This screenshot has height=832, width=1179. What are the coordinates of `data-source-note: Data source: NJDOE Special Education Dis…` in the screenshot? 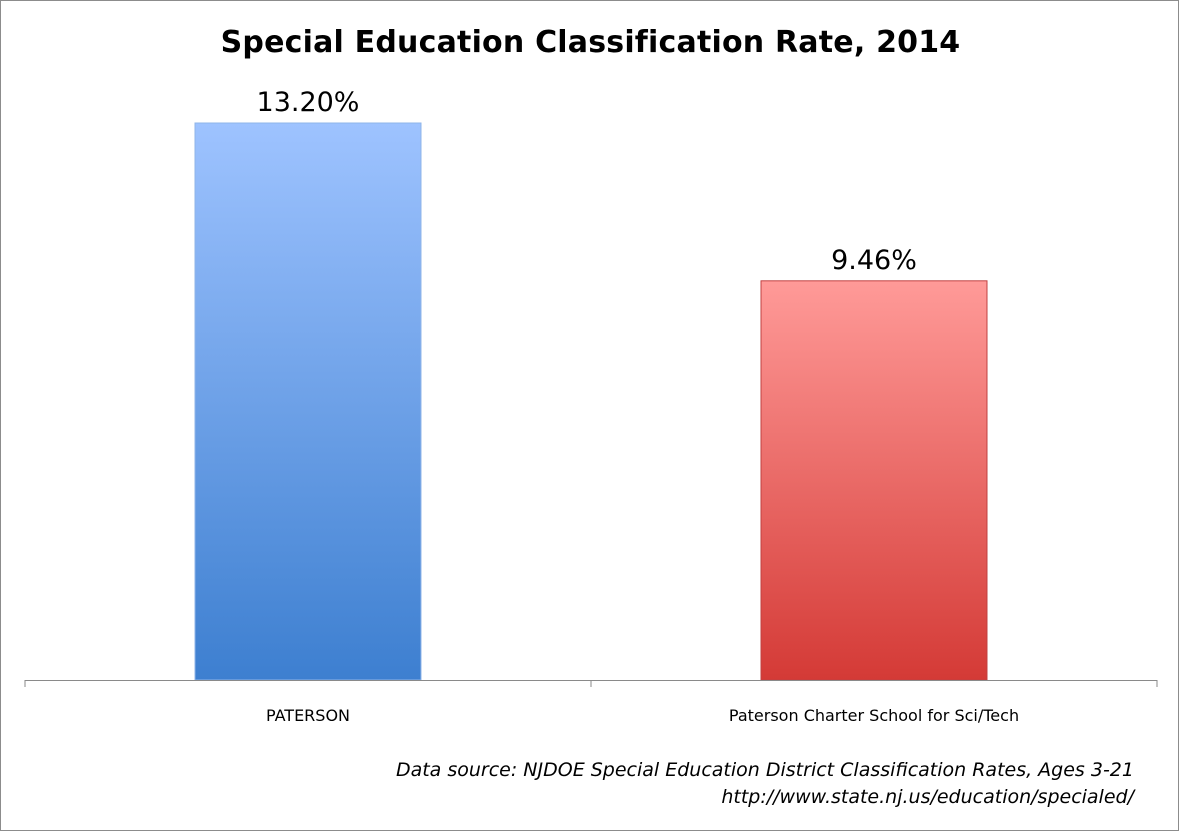 It's located at (764, 770).